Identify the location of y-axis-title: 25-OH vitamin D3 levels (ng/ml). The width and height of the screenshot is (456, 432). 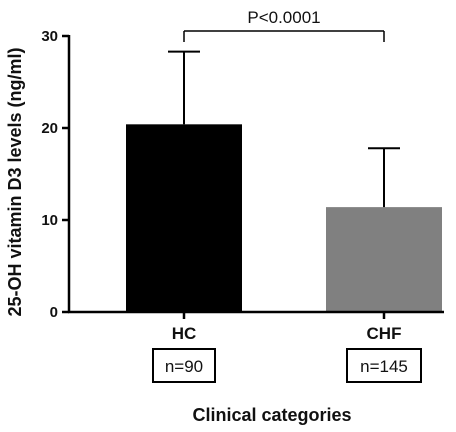
(15, 181).